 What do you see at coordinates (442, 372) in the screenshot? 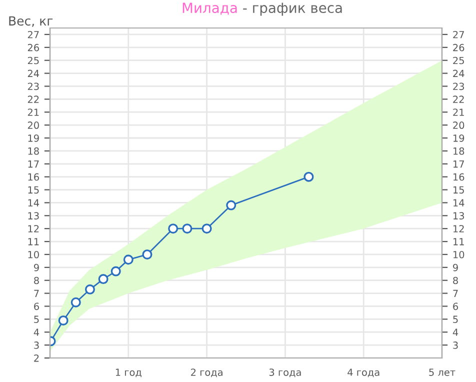
I see `x-tick-label: 5 лет` at bounding box center [442, 372].